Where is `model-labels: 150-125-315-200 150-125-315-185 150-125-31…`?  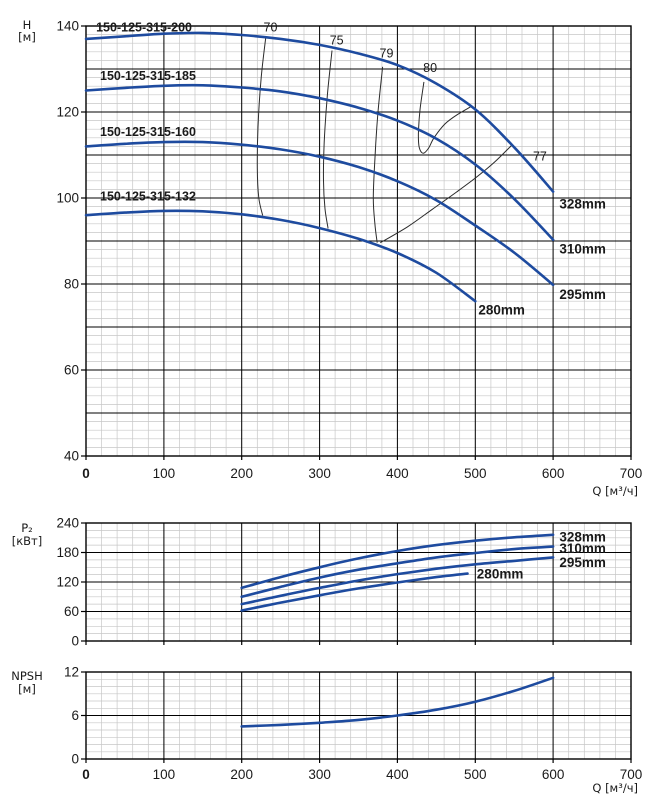 model-labels: 150-125-315-200 150-125-315-185 150-125-31… is located at coordinates (146, 112).